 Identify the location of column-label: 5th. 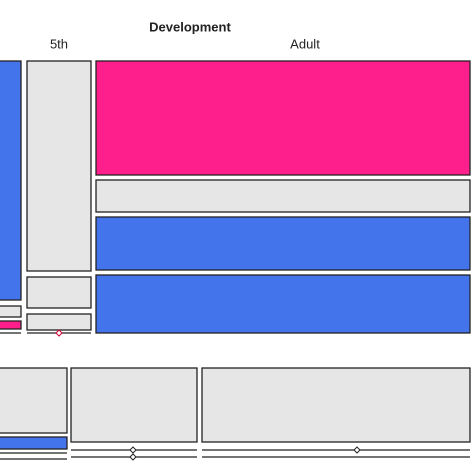
(59, 43).